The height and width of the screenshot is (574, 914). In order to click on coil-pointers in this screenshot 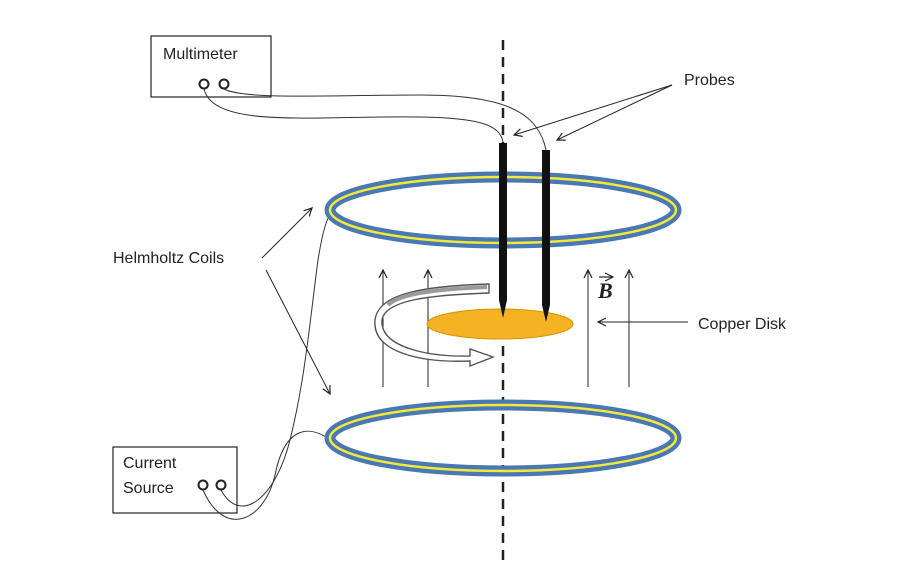, I will do `click(295, 301)`.